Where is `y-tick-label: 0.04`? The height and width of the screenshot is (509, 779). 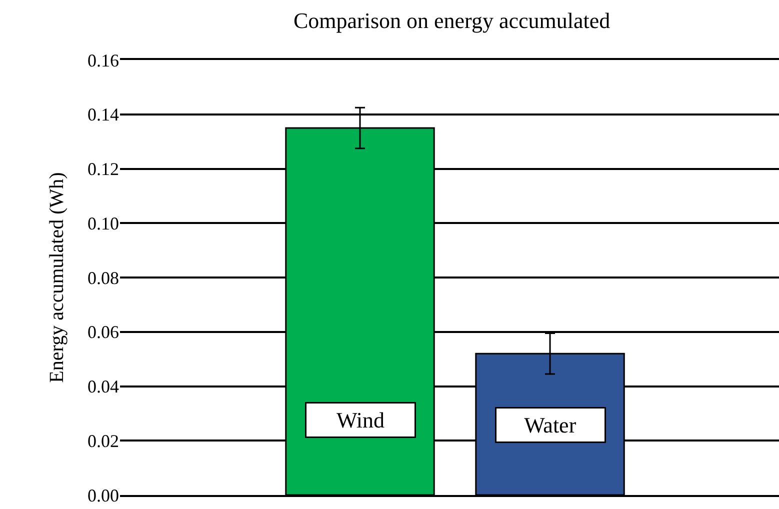
y-tick-label: 0.04 is located at coordinates (103, 386).